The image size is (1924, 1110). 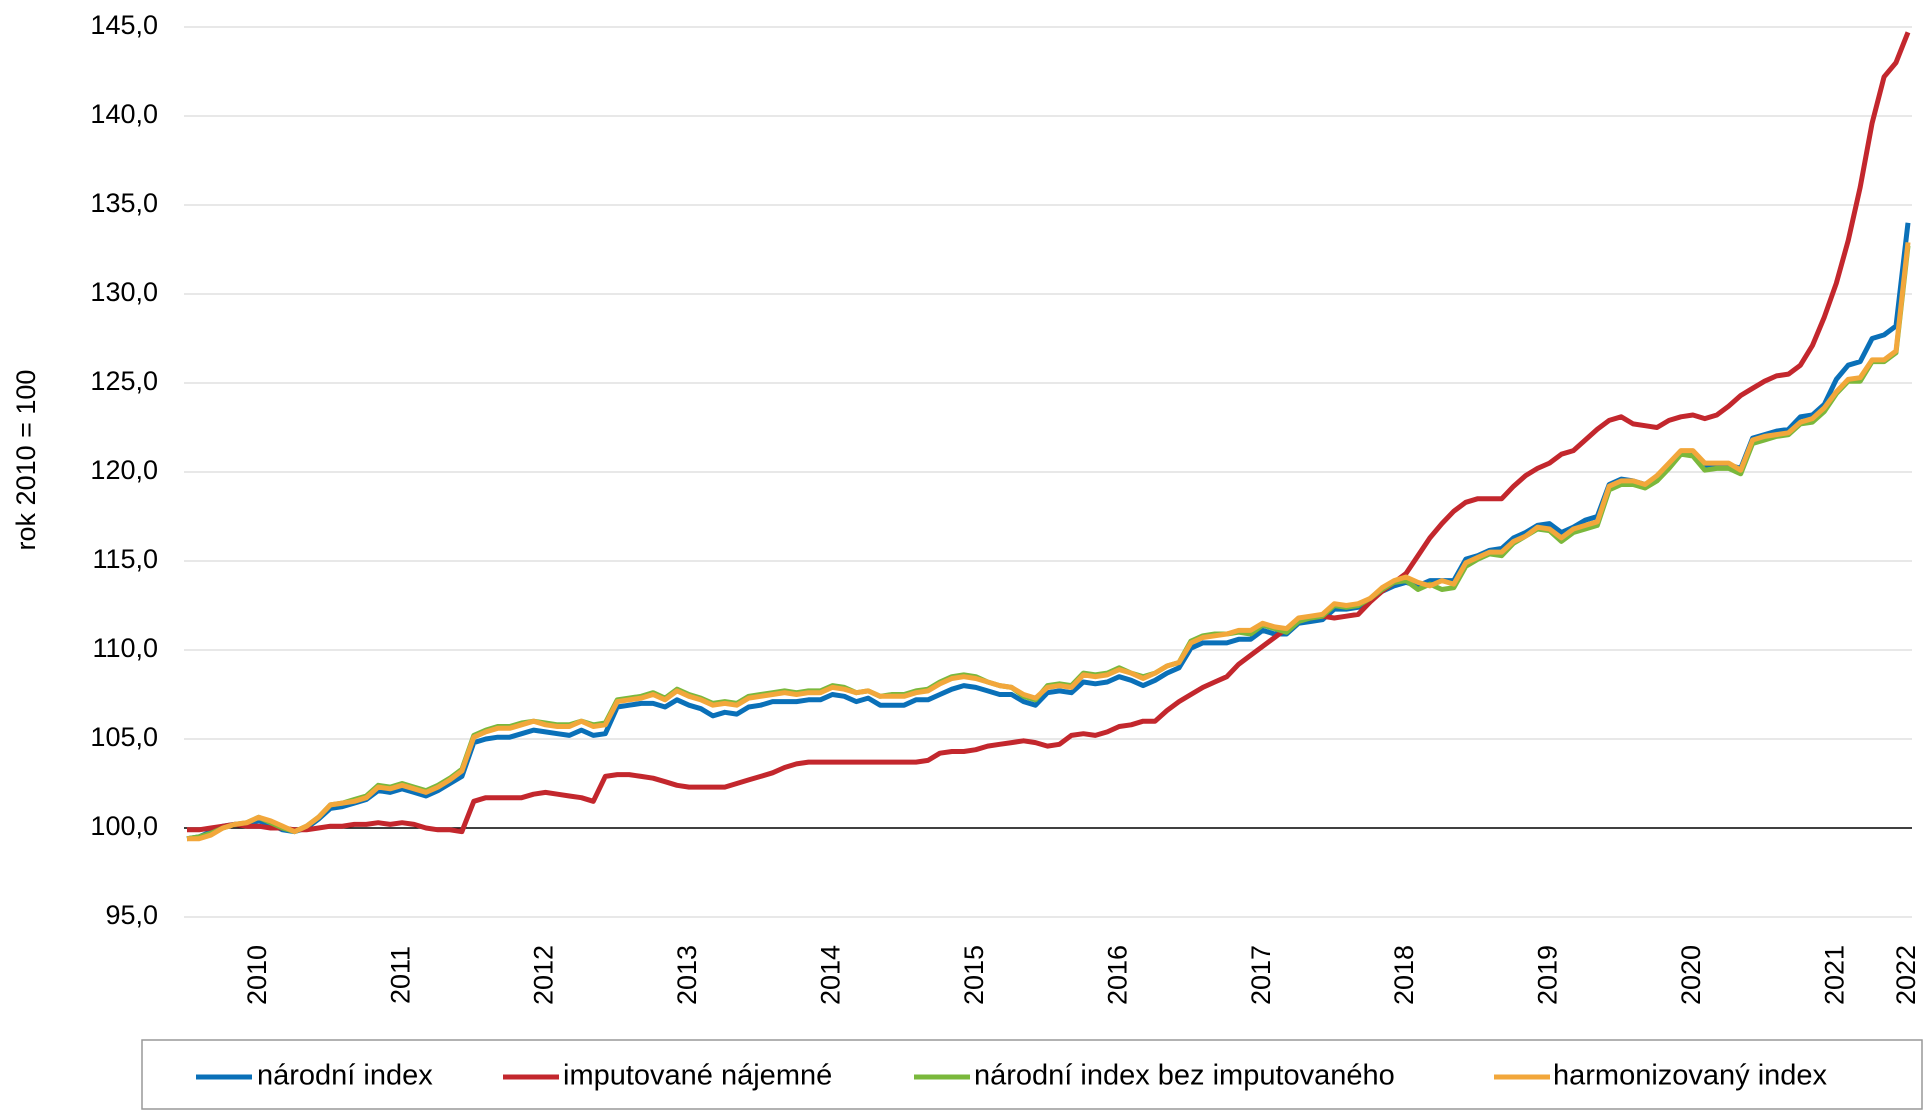 What do you see at coordinates (1906, 975) in the screenshot?
I see `x-tick-label: 2022` at bounding box center [1906, 975].